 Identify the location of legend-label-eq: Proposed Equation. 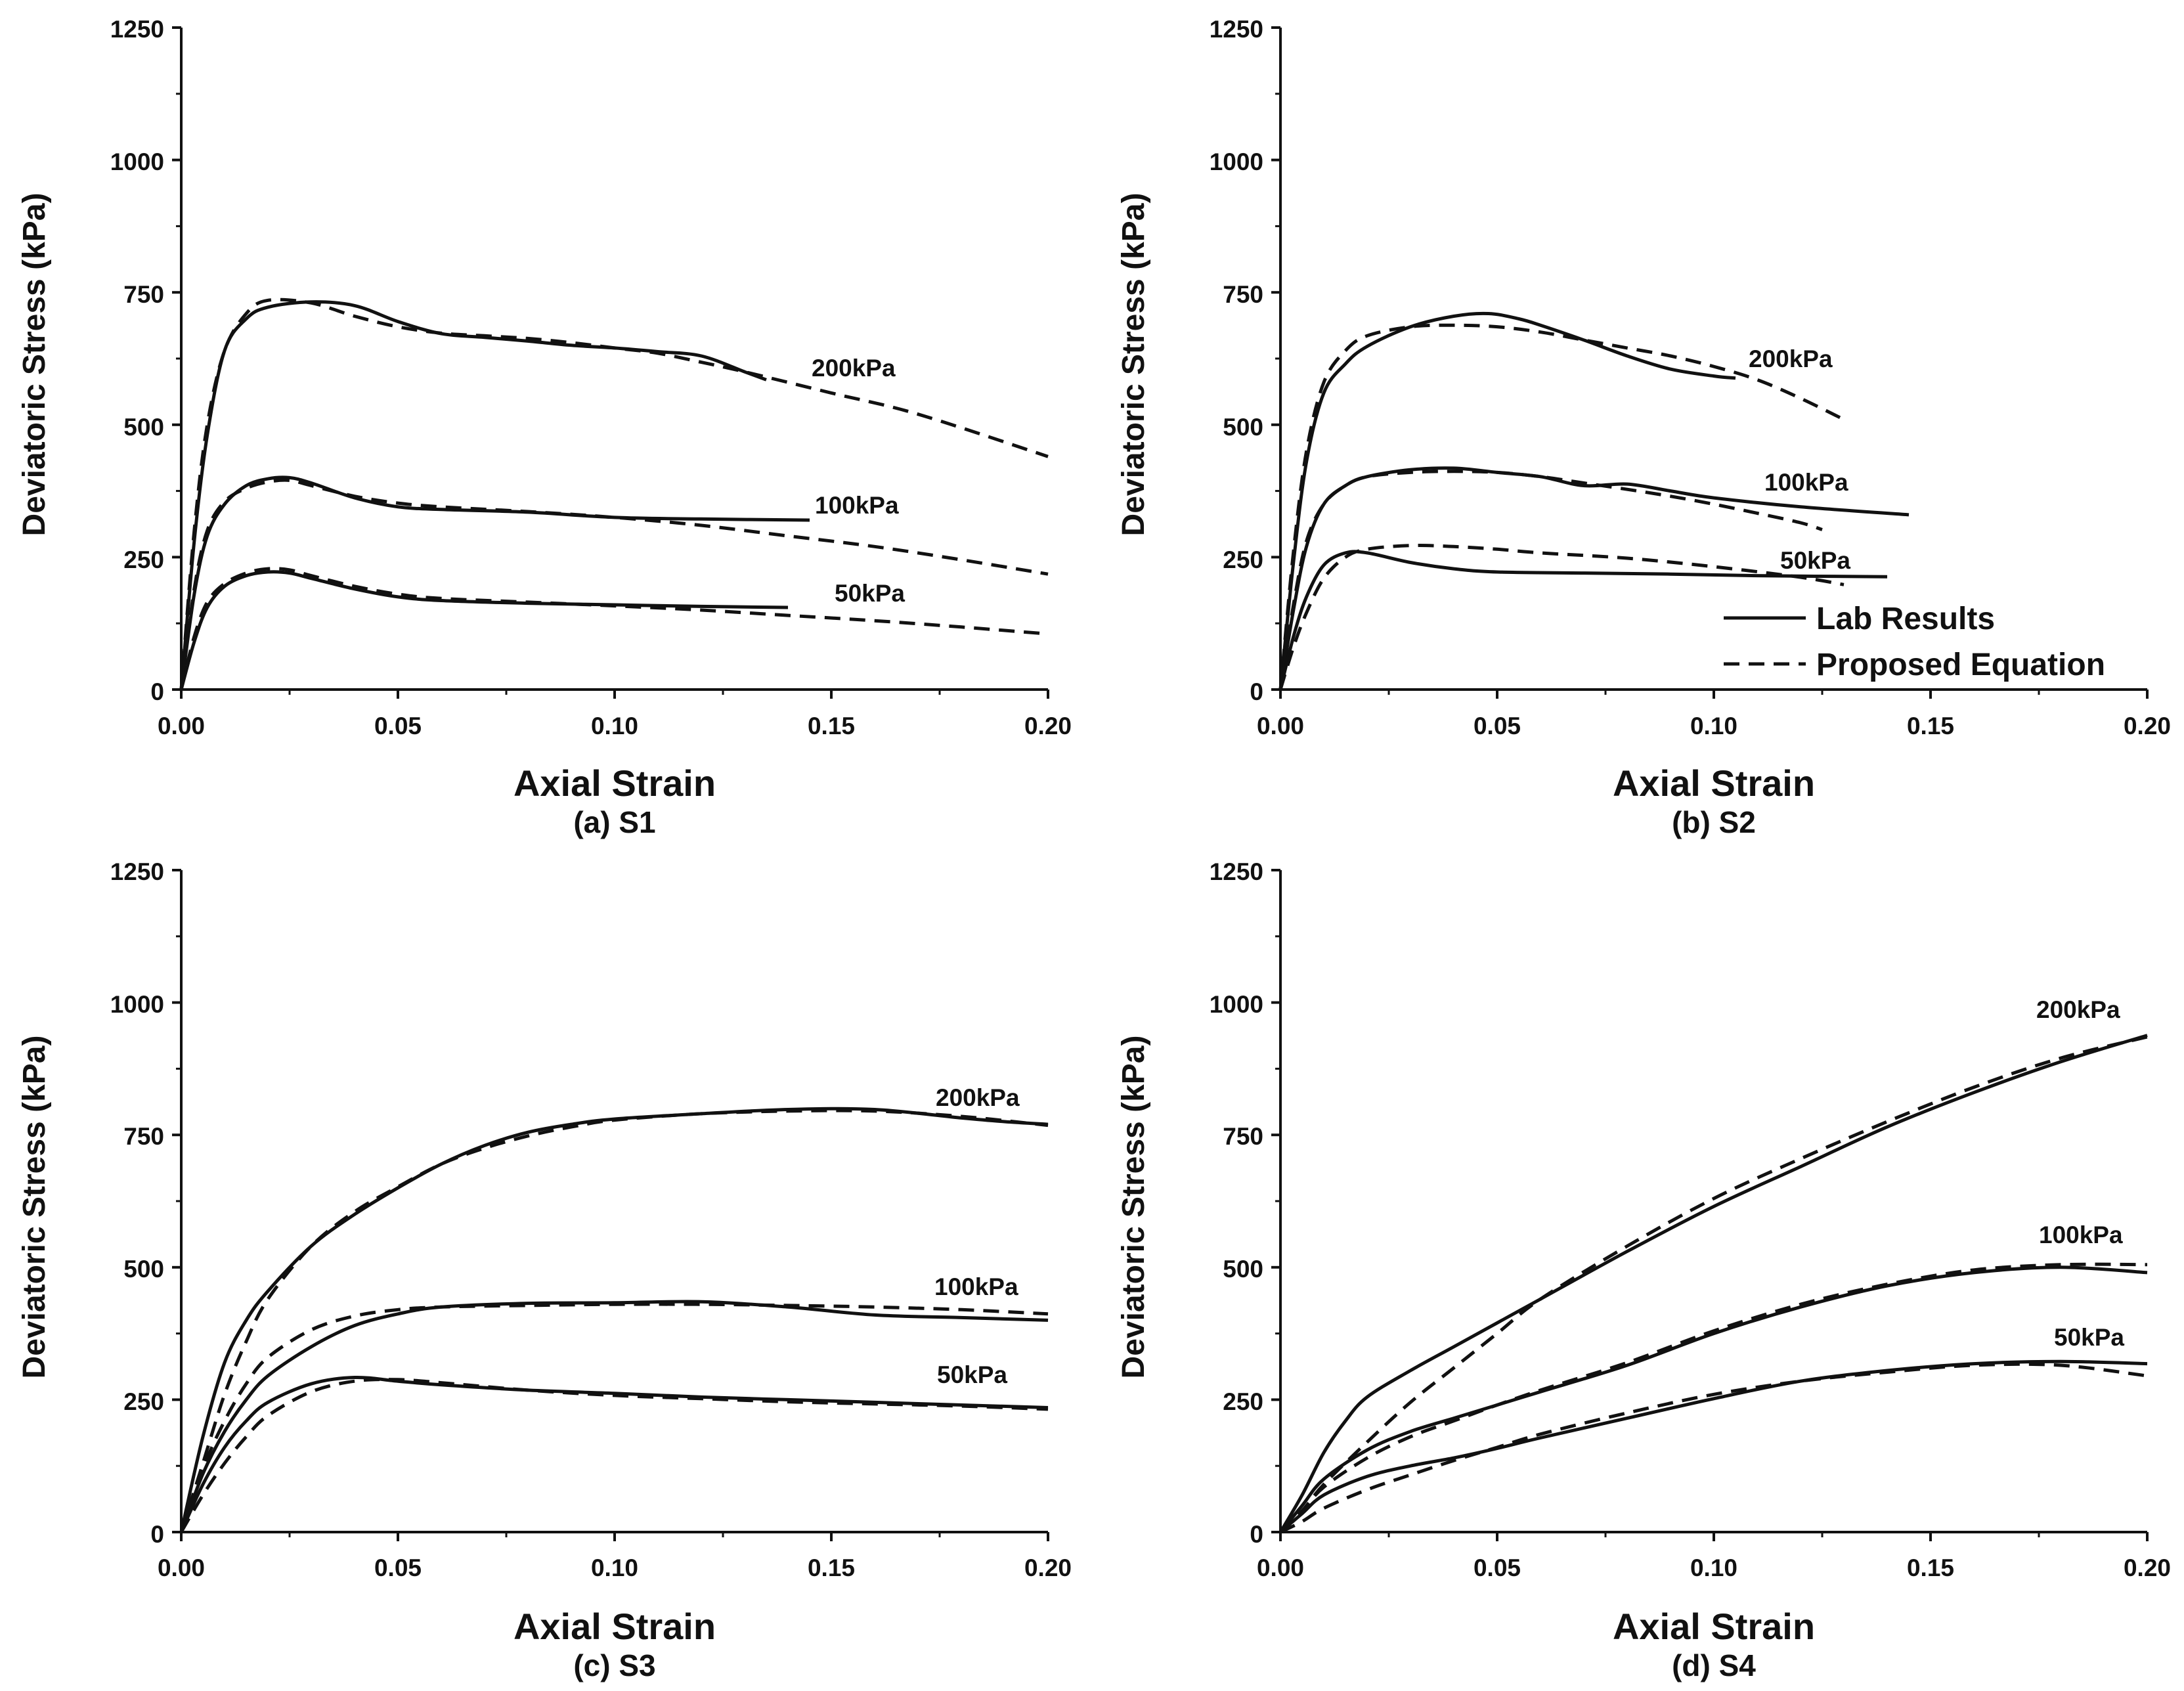
(1960, 665).